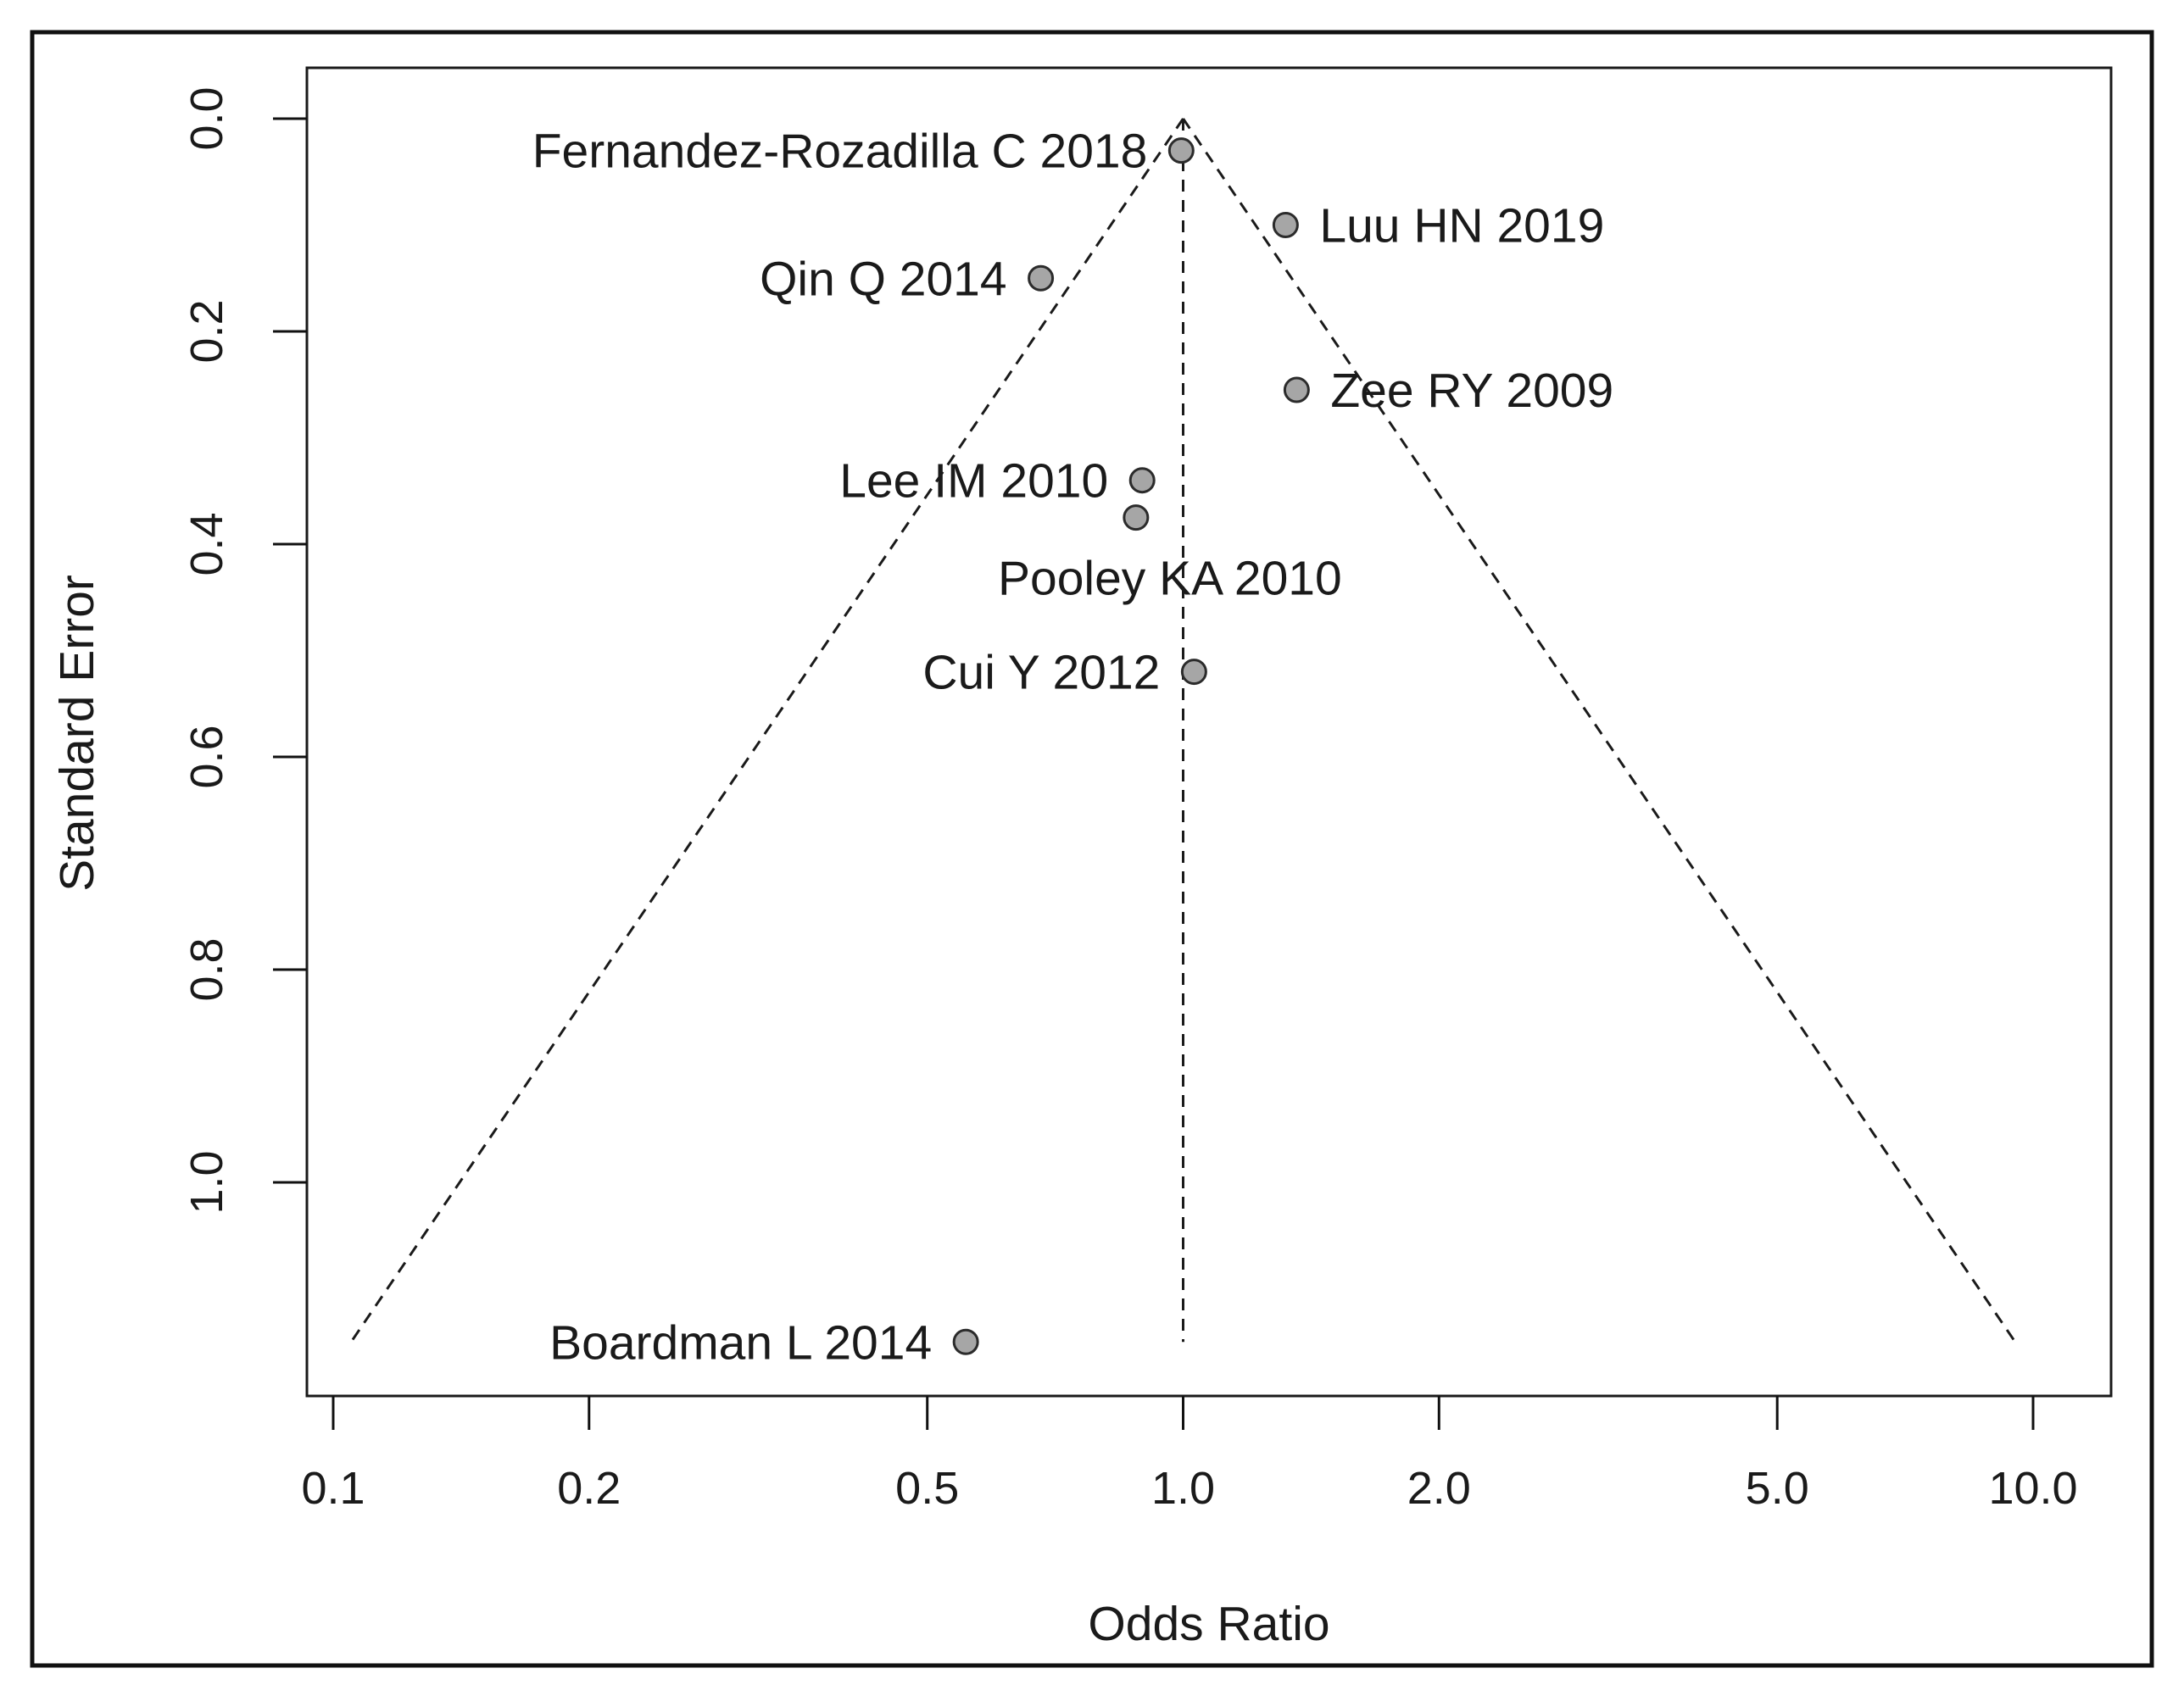 Image resolution: width=2184 pixels, height=1696 pixels. What do you see at coordinates (1183, 1488) in the screenshot?
I see `x-tick-label: 1.0` at bounding box center [1183, 1488].